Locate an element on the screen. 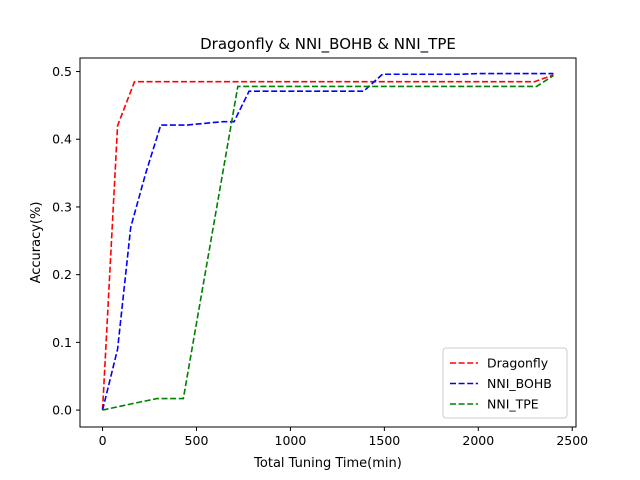 This screenshot has width=640, height=480. x-axis: 0 500 1000 1500 2000 2500 is located at coordinates (343, 437).